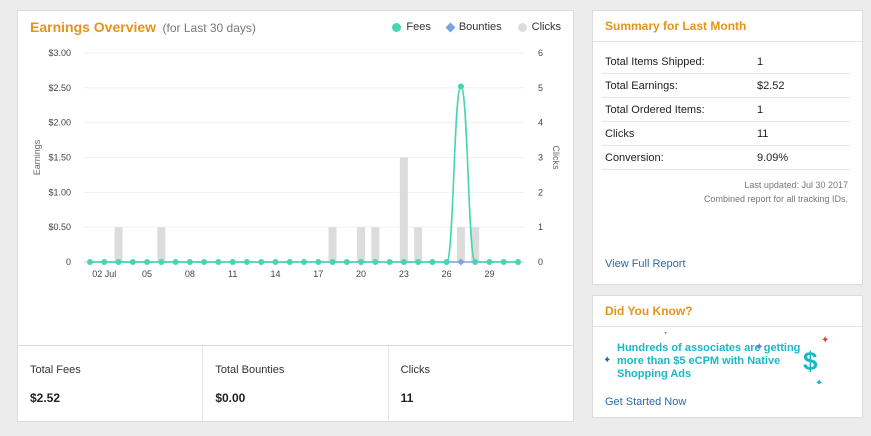 Image resolution: width=871 pixels, height=436 pixels. What do you see at coordinates (59, 123) in the screenshot?
I see `y-tick-label: $2.00` at bounding box center [59, 123].